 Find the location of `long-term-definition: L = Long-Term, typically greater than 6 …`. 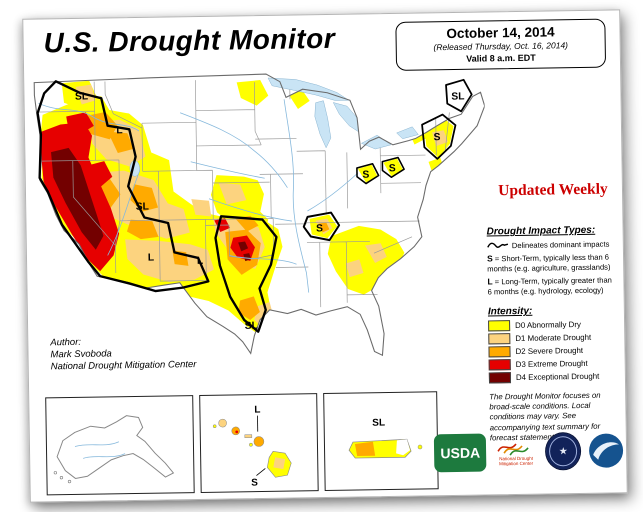

long-term-definition: L = Long-Term, typically greater than 6 … is located at coordinates (552, 286).